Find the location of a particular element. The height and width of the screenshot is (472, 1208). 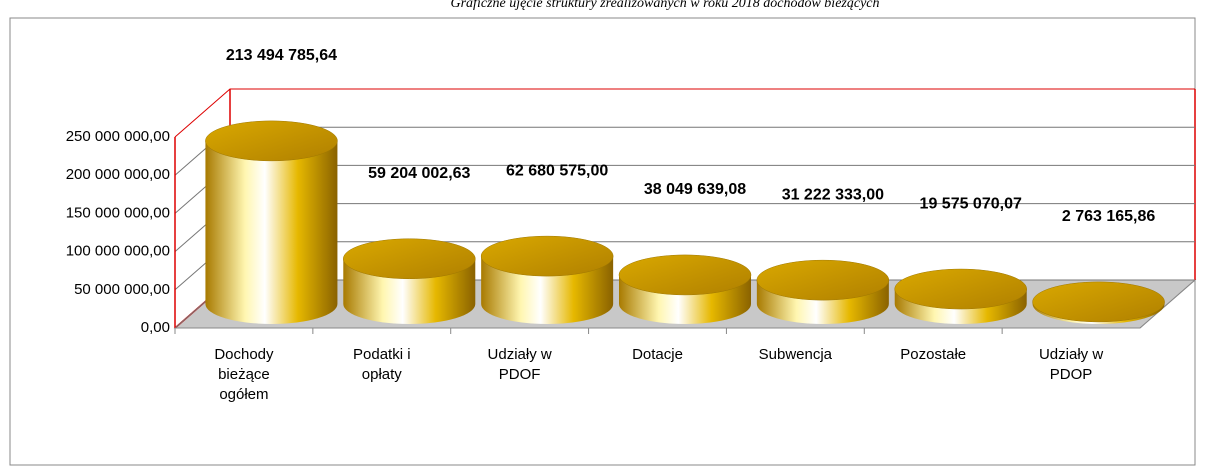

y-tick-label: 0,00 is located at coordinates (155, 327).